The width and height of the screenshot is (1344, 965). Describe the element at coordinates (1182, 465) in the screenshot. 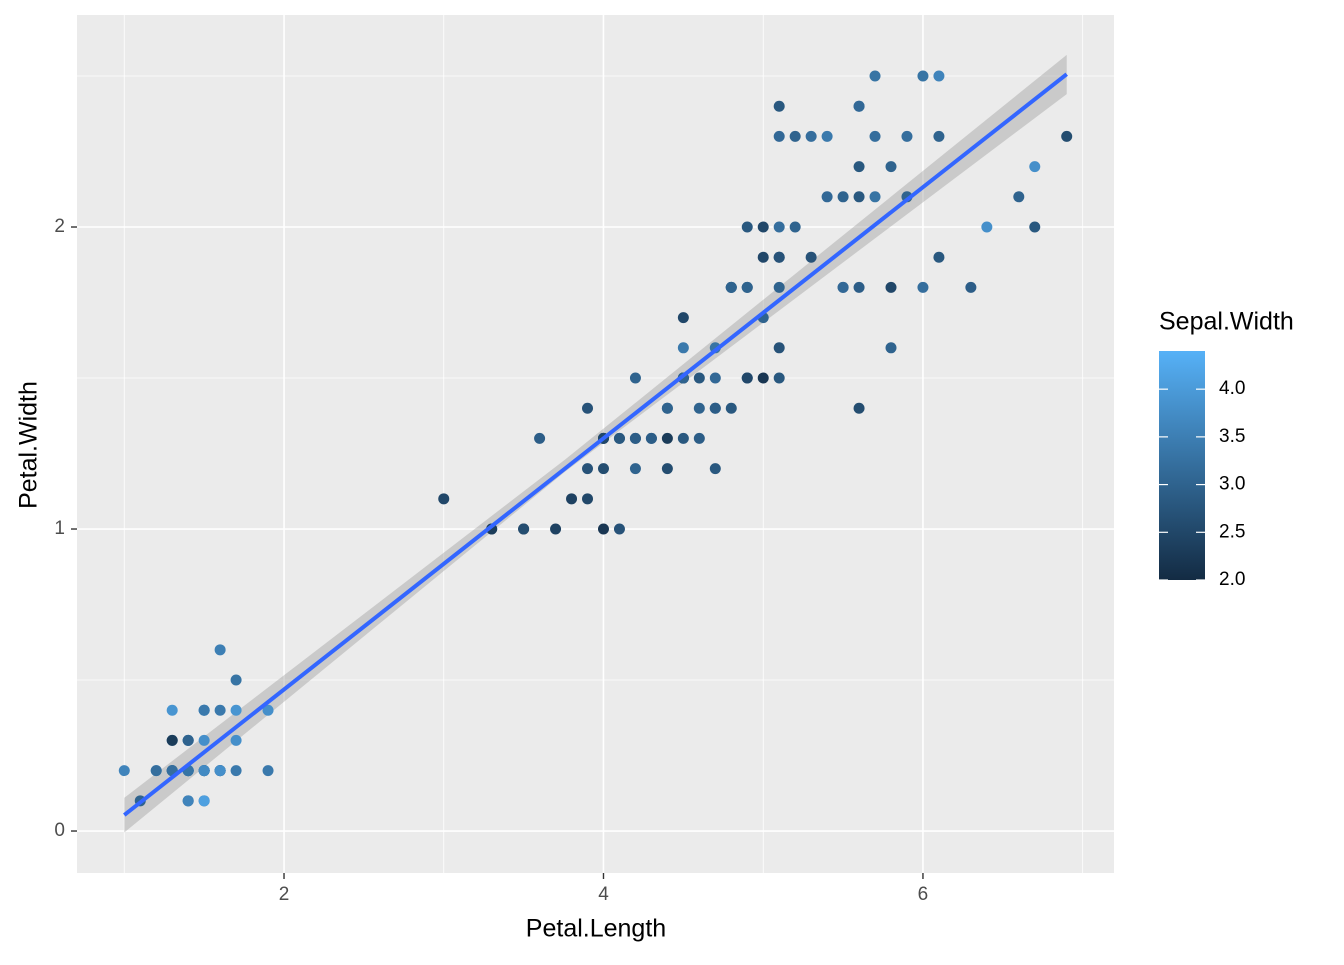

I see `colorbar` at that location.